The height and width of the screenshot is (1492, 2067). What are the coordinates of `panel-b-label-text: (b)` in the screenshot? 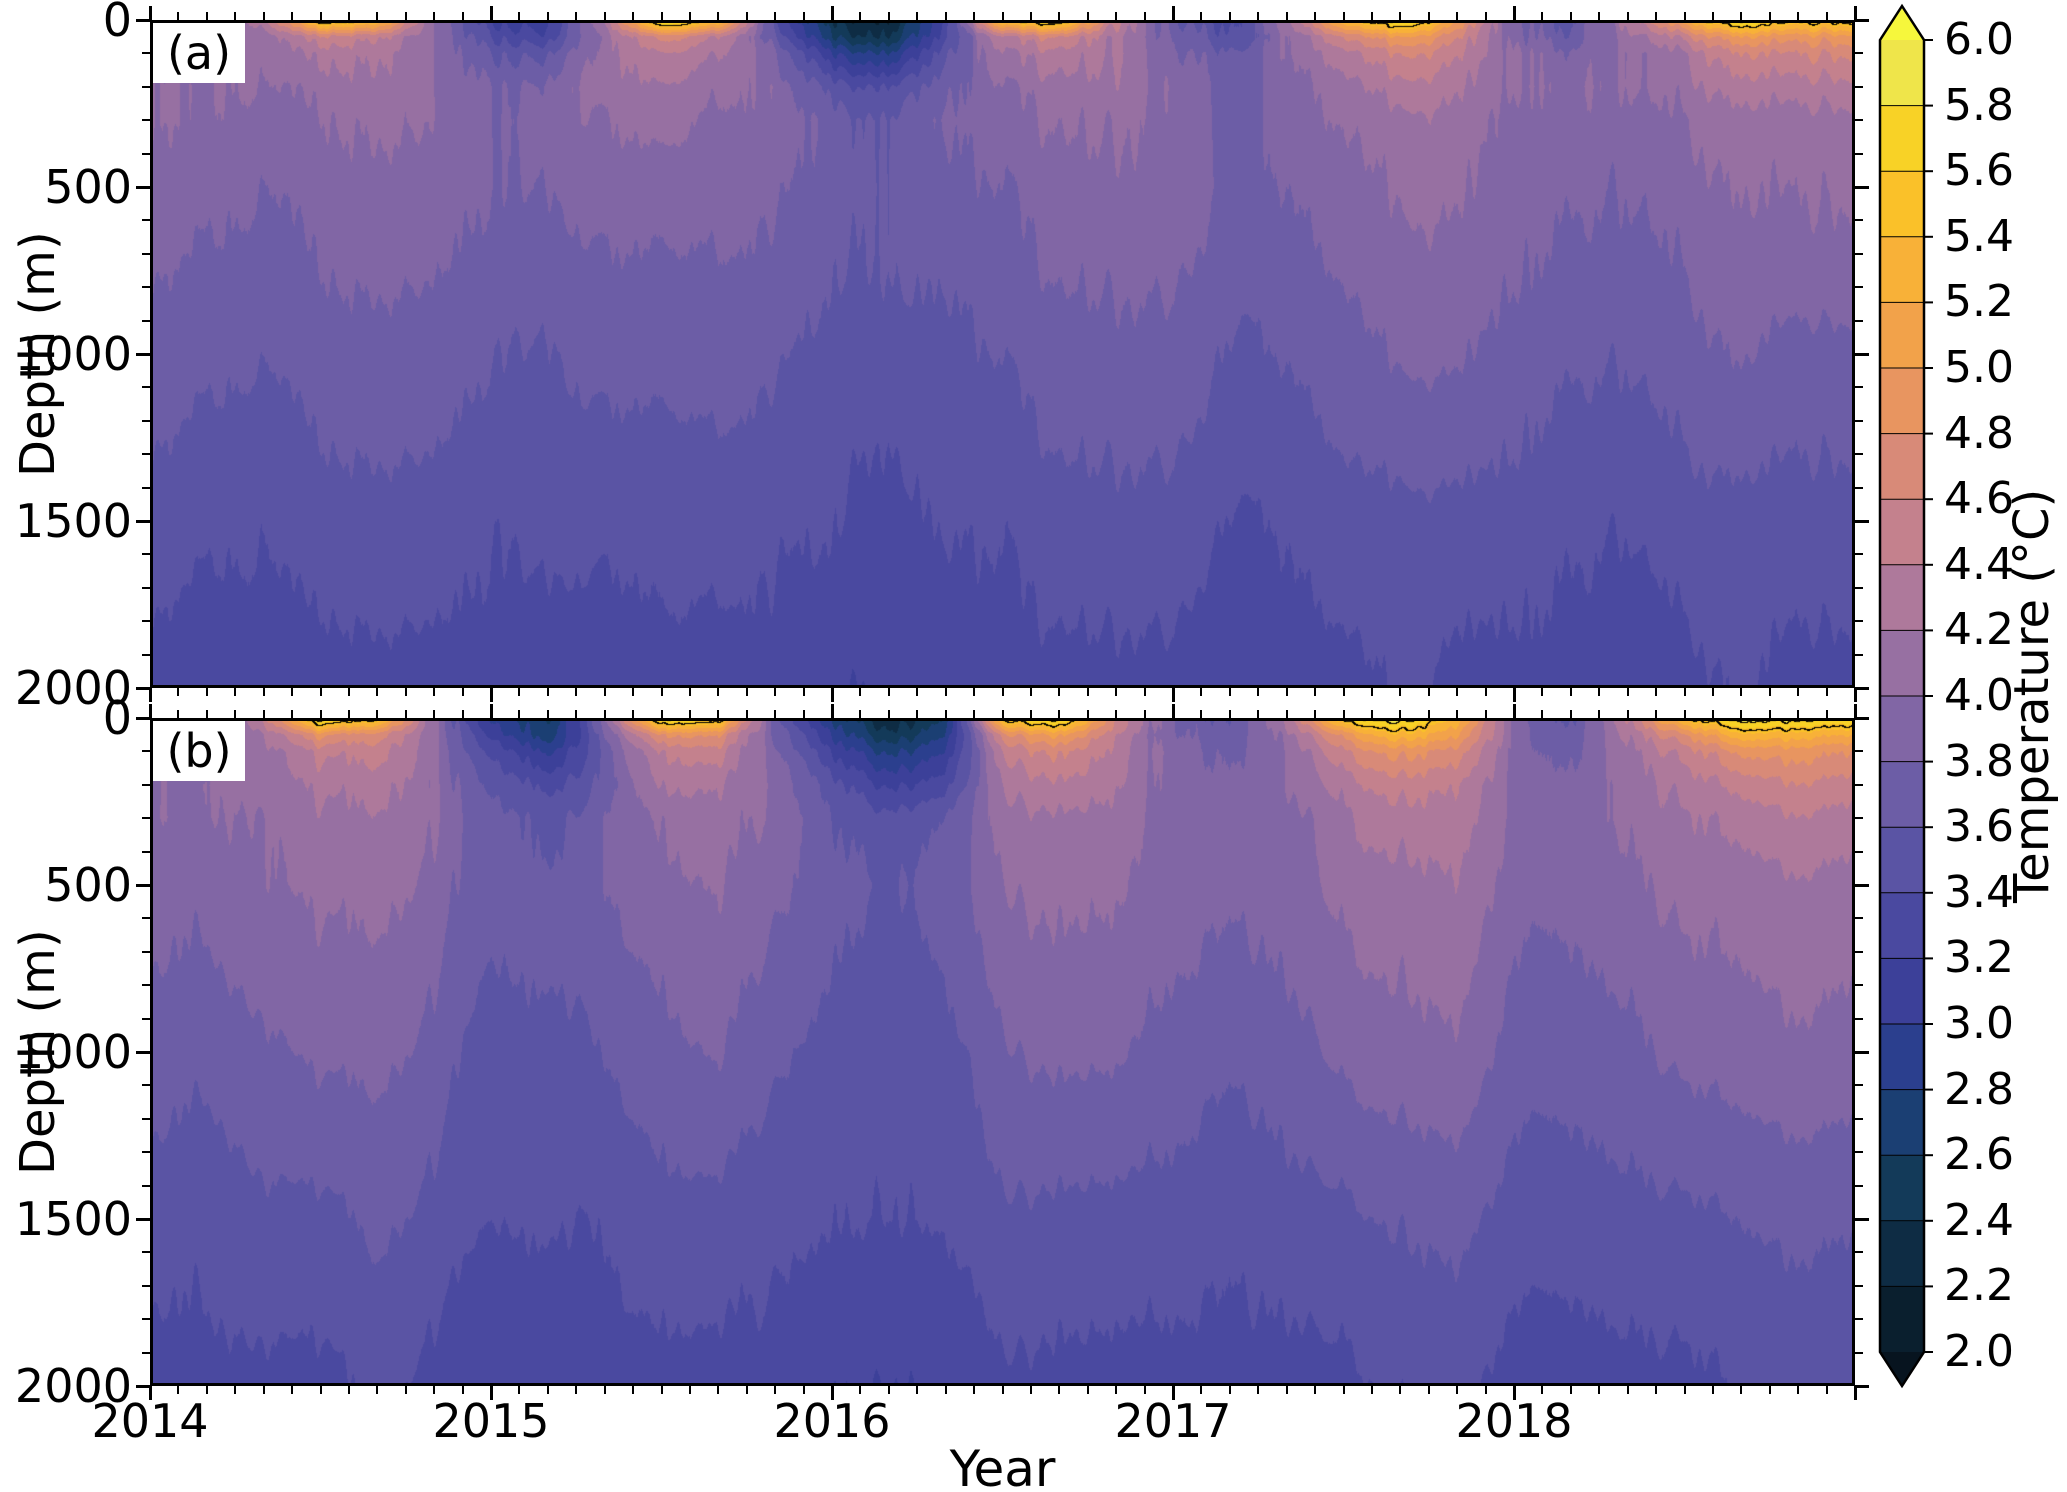 It's located at (199, 751).